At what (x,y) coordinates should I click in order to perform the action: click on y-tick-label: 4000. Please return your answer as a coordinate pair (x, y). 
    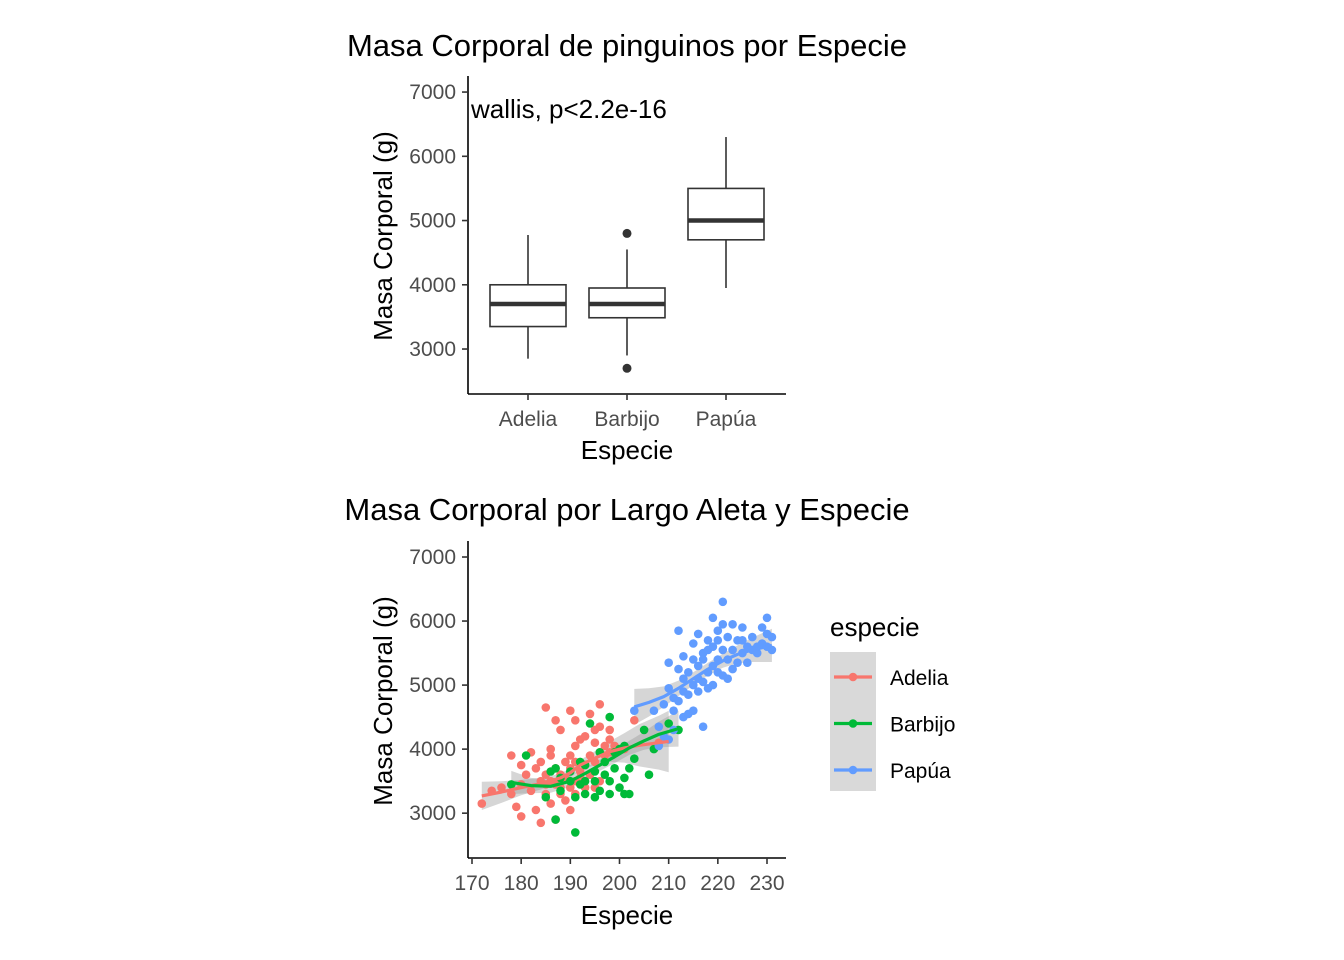
    Looking at the image, I should click on (432, 285).